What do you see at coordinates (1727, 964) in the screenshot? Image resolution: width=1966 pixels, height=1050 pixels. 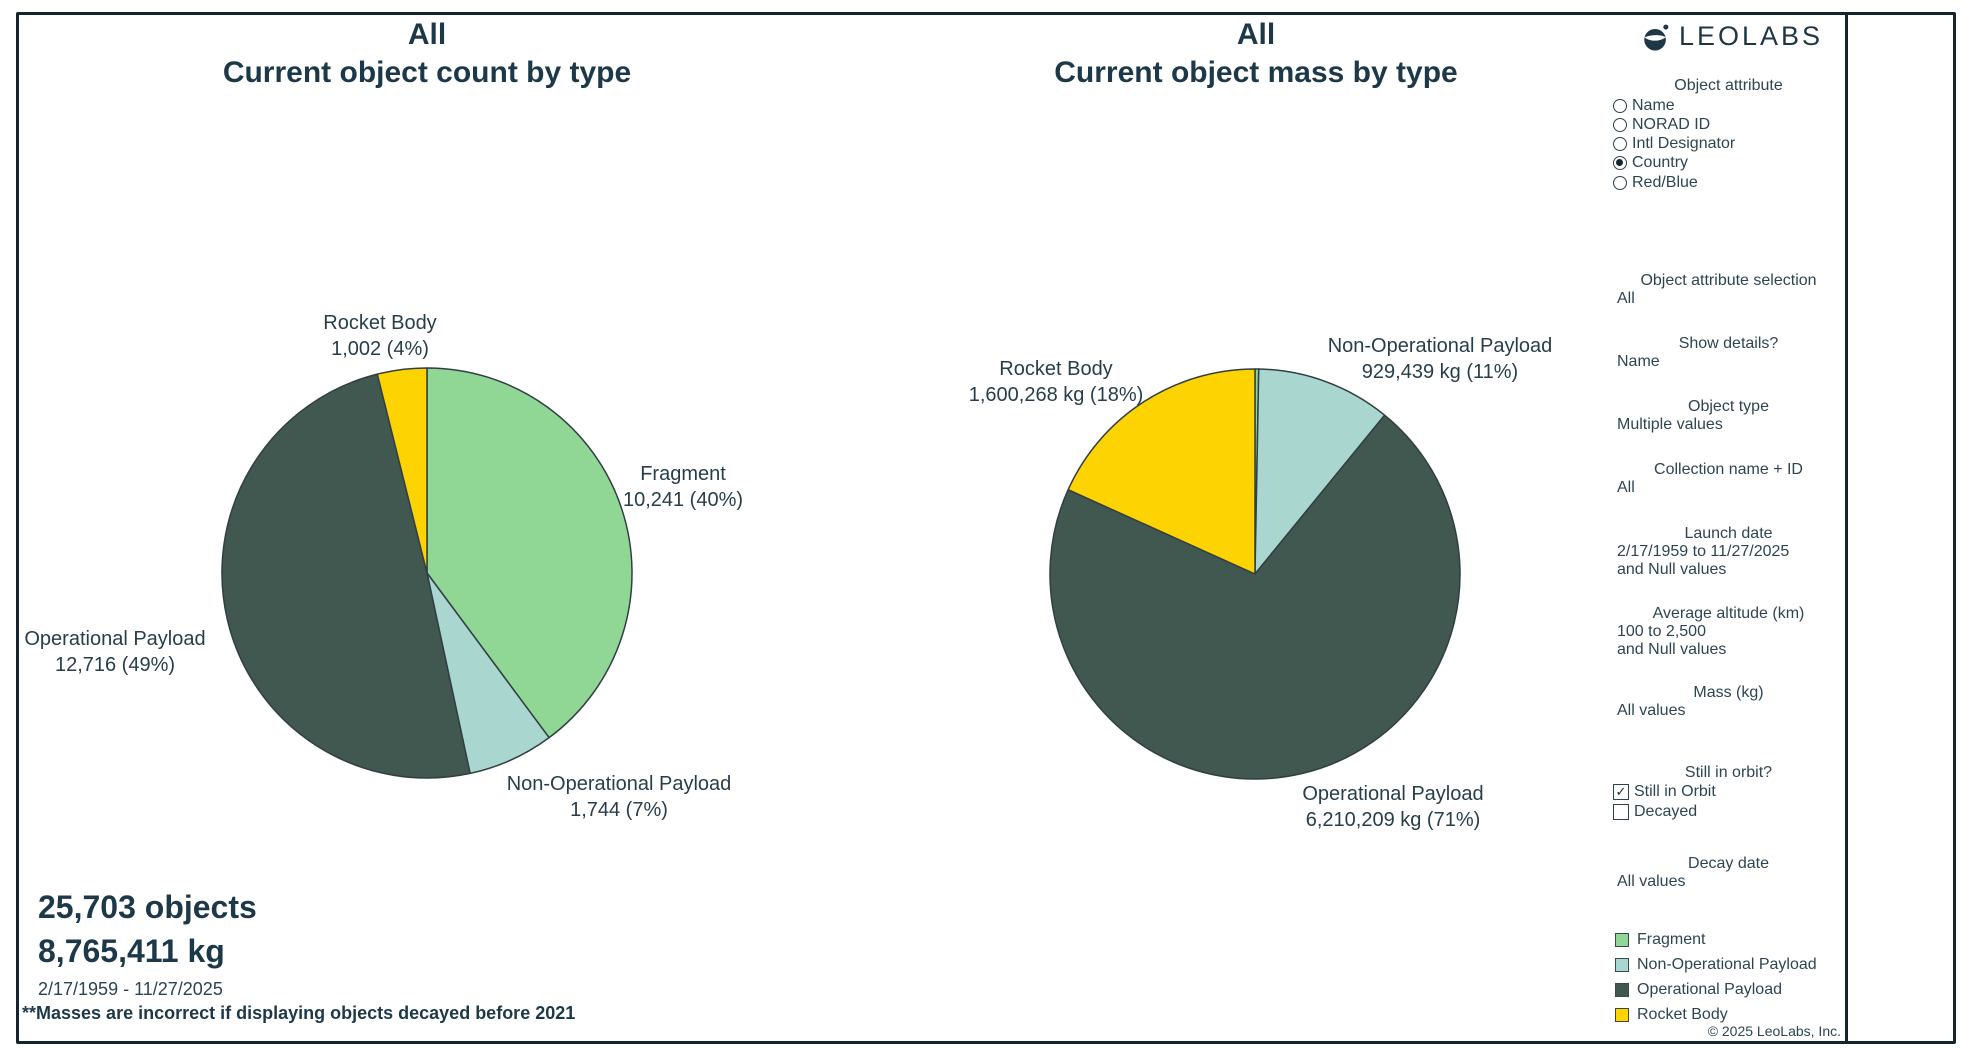 I see `legend-label: Non-Operational Payload` at bounding box center [1727, 964].